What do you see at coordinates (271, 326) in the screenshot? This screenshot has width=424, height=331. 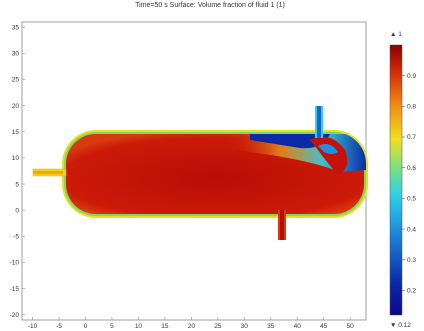 I see `x-tick-label: 35` at bounding box center [271, 326].